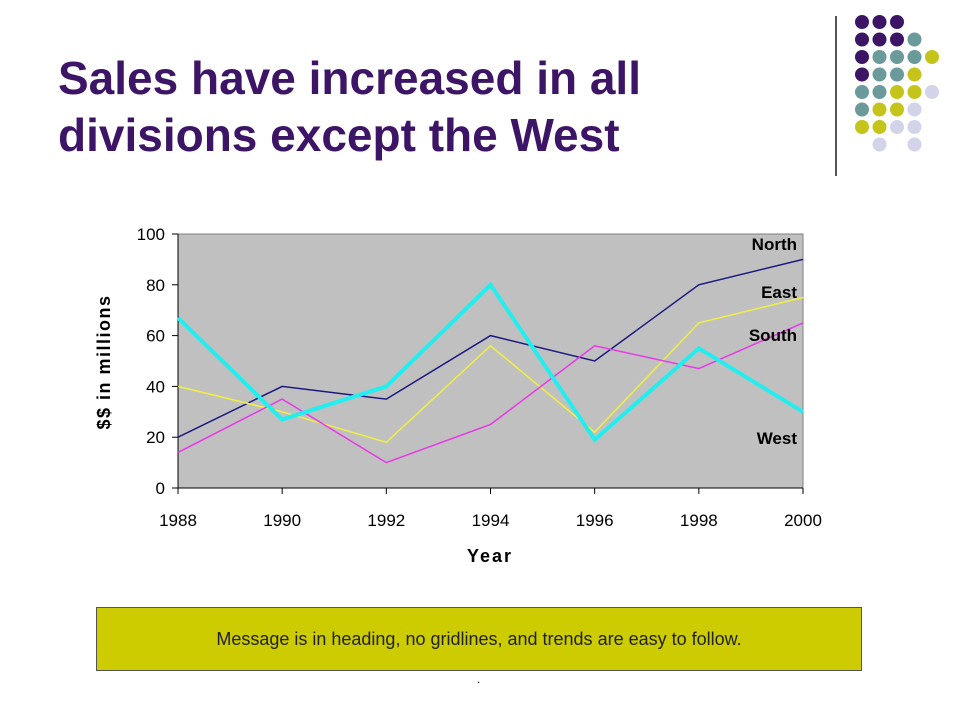 This screenshot has width=960, height=720. Describe the element at coordinates (104, 361) in the screenshot. I see `y-axis-title: $$ in millions` at that location.